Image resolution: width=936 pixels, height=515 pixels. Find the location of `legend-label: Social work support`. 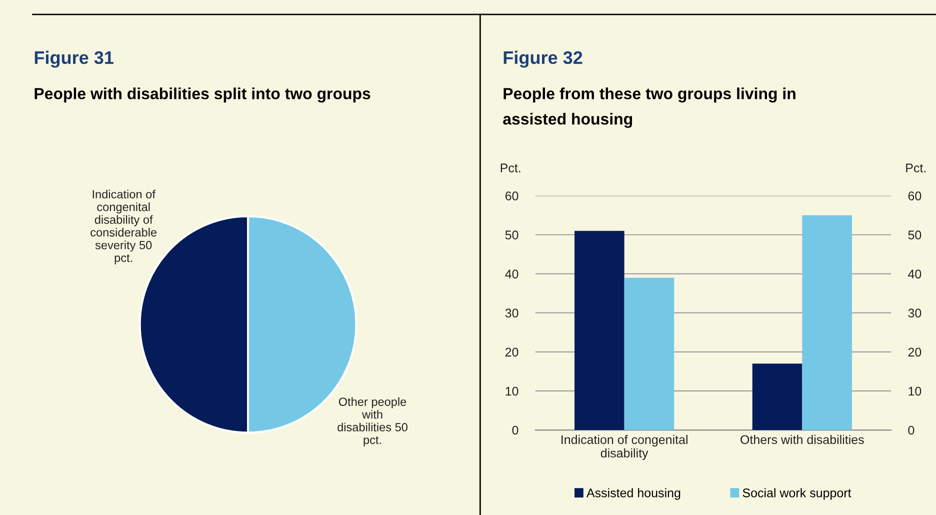

legend-label: Social work support is located at coordinates (797, 494).